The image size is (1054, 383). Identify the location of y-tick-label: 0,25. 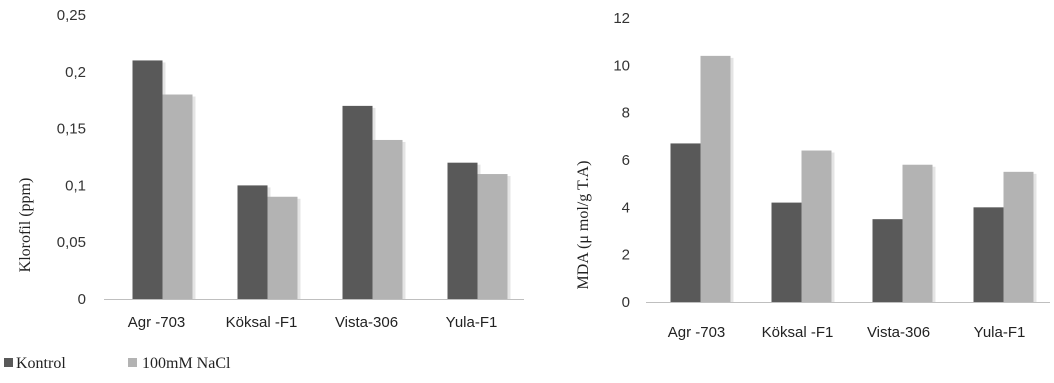
(71, 15).